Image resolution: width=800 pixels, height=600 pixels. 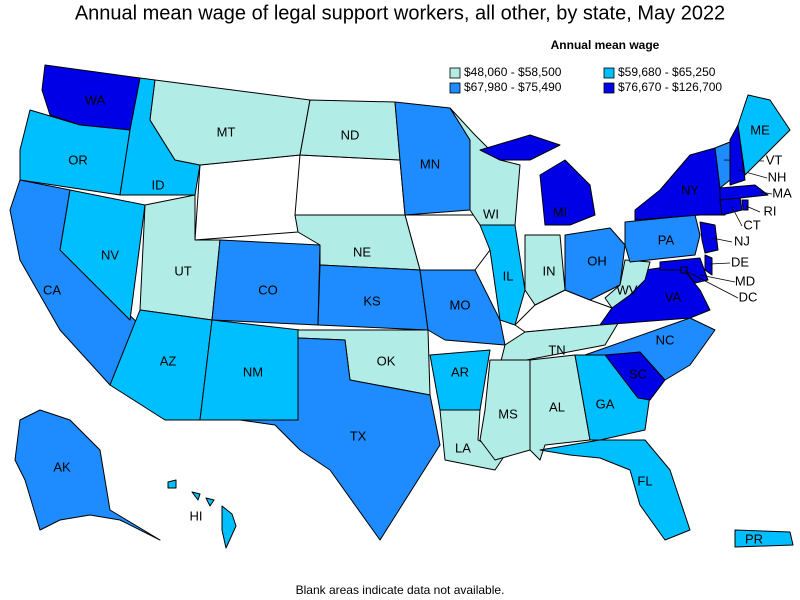 What do you see at coordinates (751, 224) in the screenshot?
I see `state-label: CT` at bounding box center [751, 224].